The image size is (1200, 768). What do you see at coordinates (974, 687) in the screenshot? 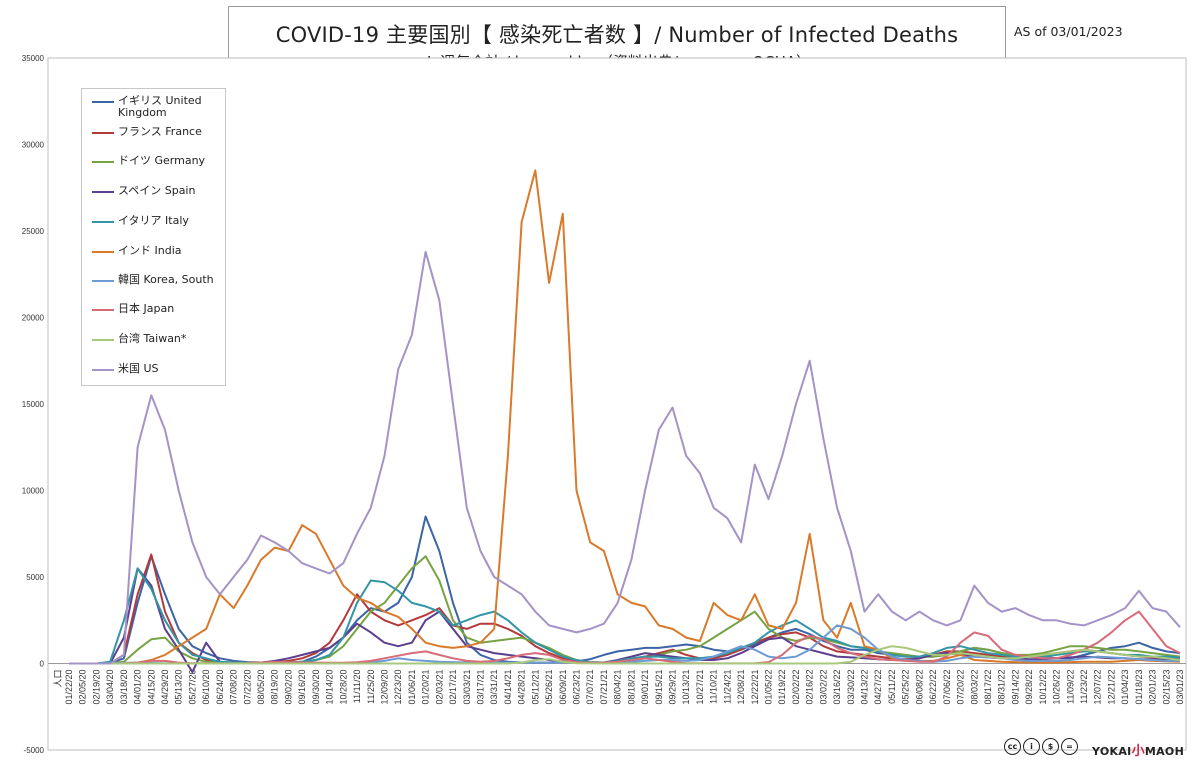
I see `x-tick-label: 08/03/22` at bounding box center [974, 687].